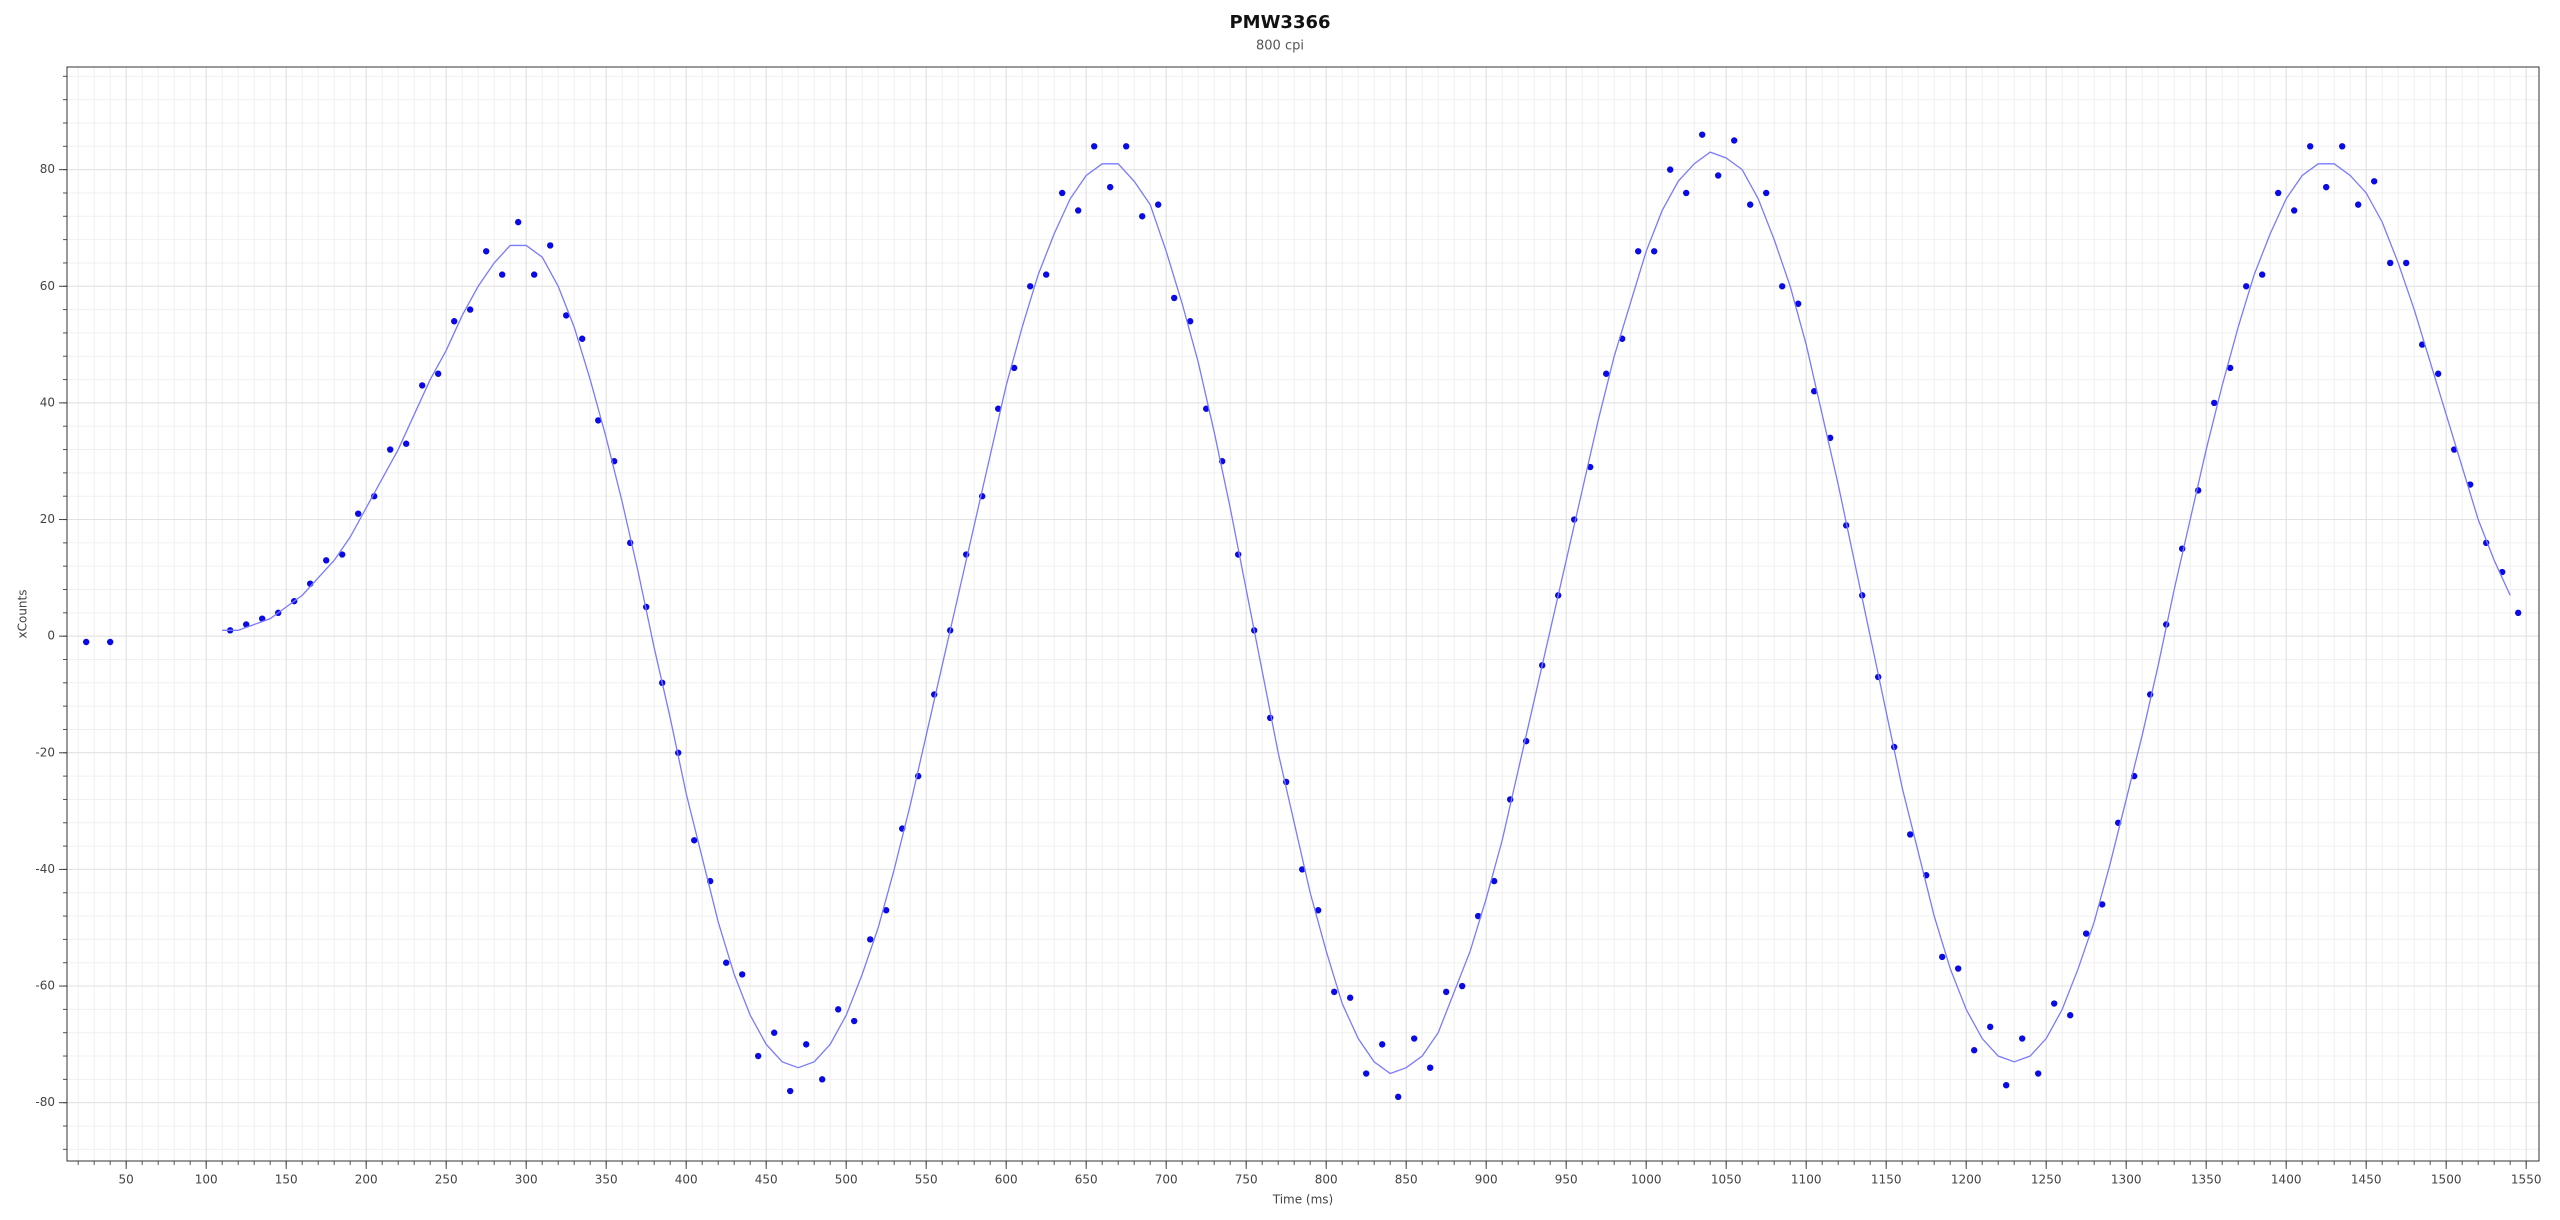  What do you see at coordinates (606, 1180) in the screenshot?
I see `x-tick-label: 350` at bounding box center [606, 1180].